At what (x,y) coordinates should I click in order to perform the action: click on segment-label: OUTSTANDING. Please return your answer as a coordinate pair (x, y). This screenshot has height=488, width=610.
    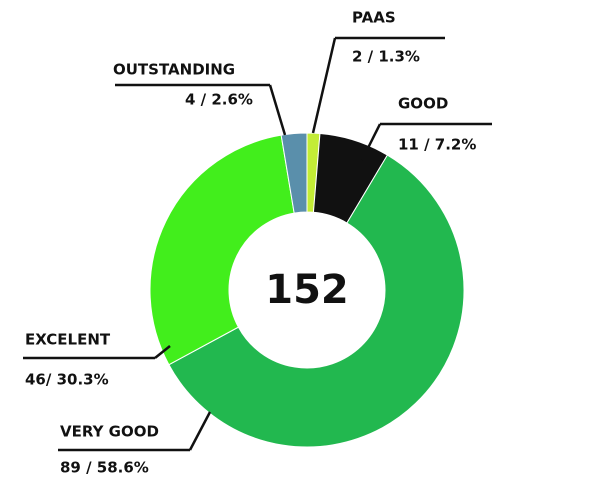
    Looking at the image, I should click on (174, 70).